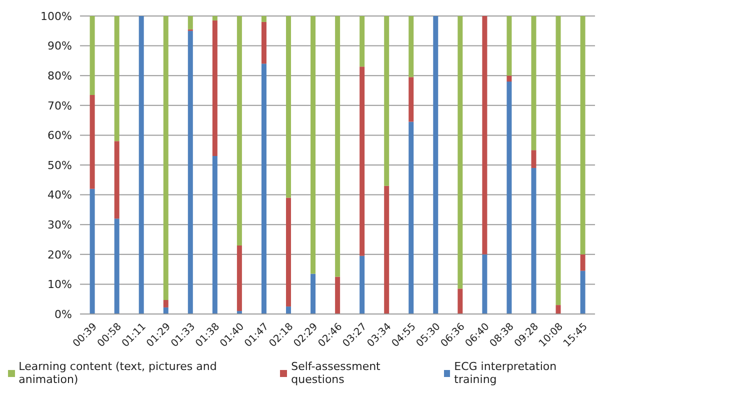 Image resolution: width=753 pixels, height=394 pixels. What do you see at coordinates (505, 373) in the screenshot?
I see `legend-label: ECG interpretation training` at bounding box center [505, 373].